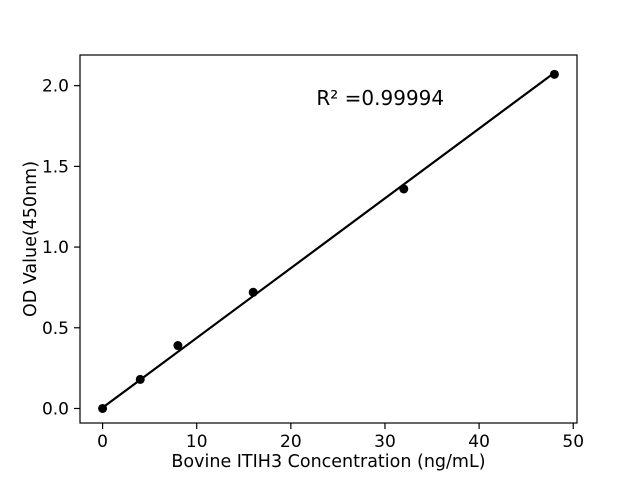  Describe the element at coordinates (55, 248) in the screenshot. I see `y-tick-label: 1.0` at that location.